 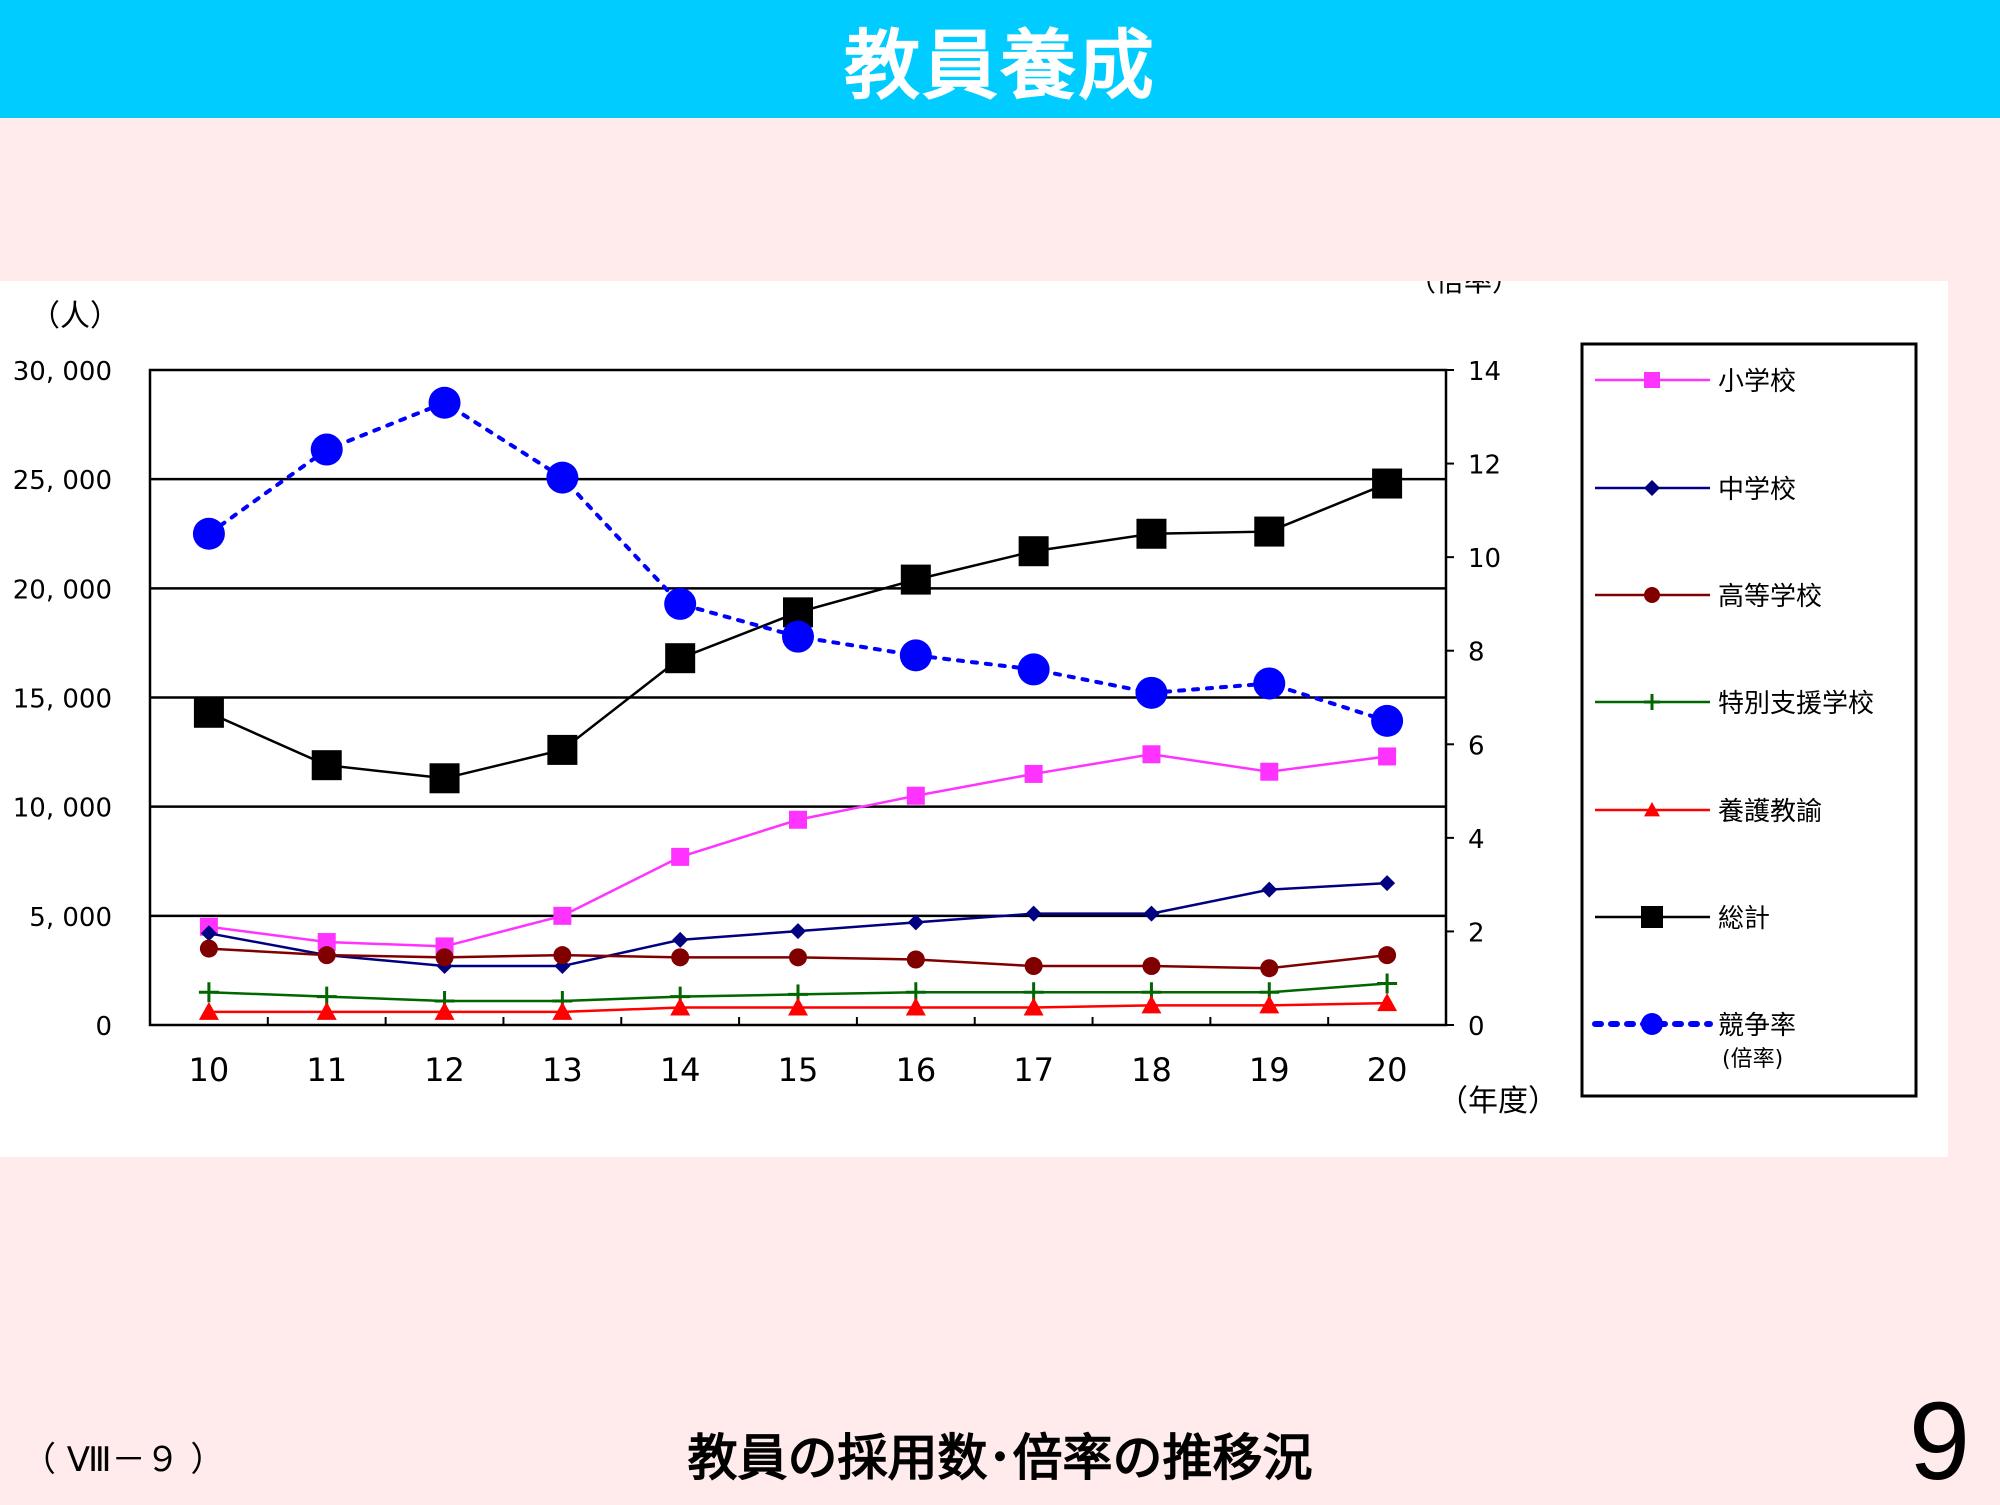 What do you see at coordinates (444, 1070) in the screenshot?
I see `x-tick-label: 12` at bounding box center [444, 1070].